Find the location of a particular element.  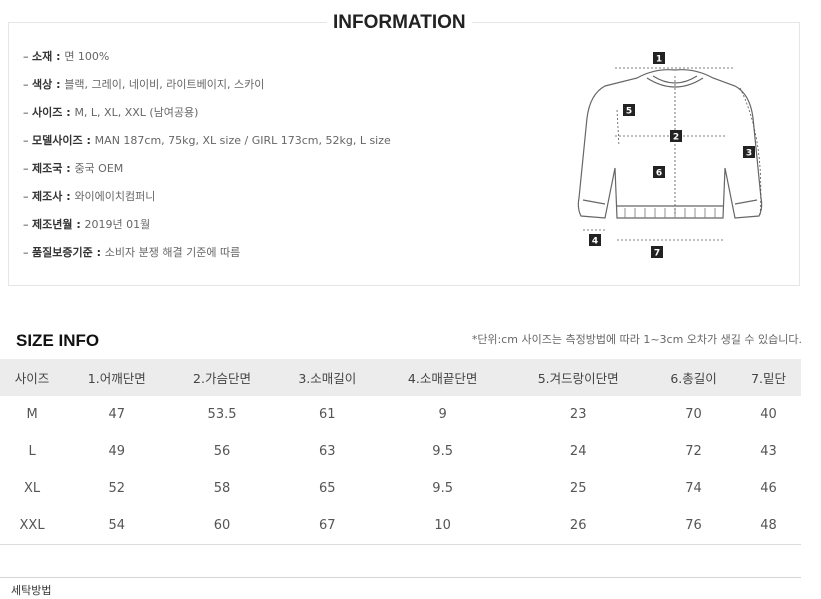

table-cell: 54 is located at coordinates (117, 526).